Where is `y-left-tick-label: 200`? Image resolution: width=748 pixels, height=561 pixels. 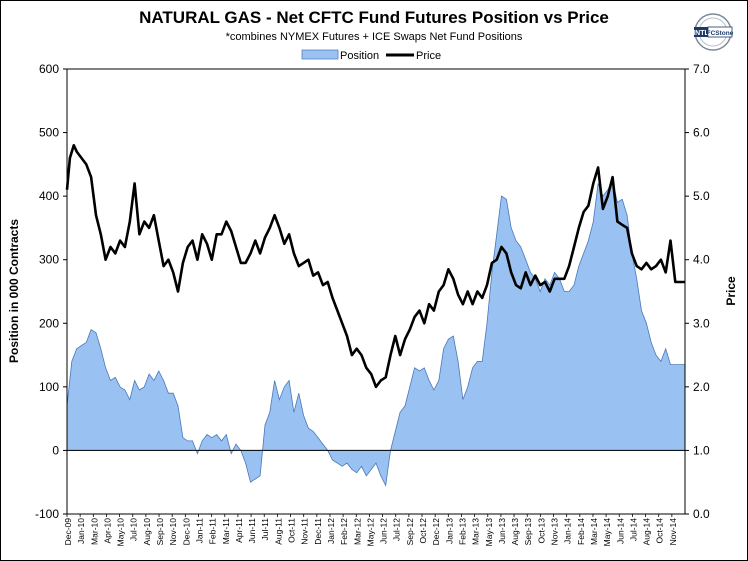
y-left-tick-label: 200 is located at coordinates (49, 323).